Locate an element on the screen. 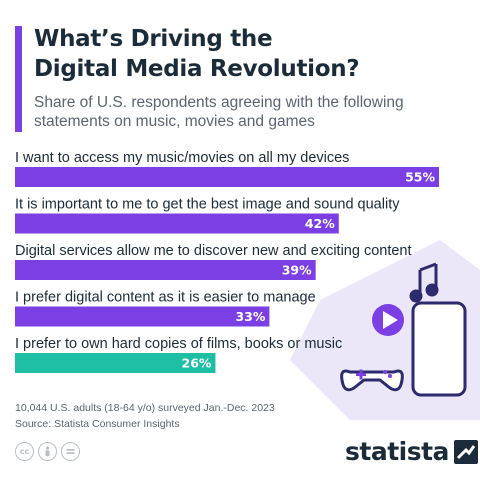  statista-brand: statista is located at coordinates (411, 451).